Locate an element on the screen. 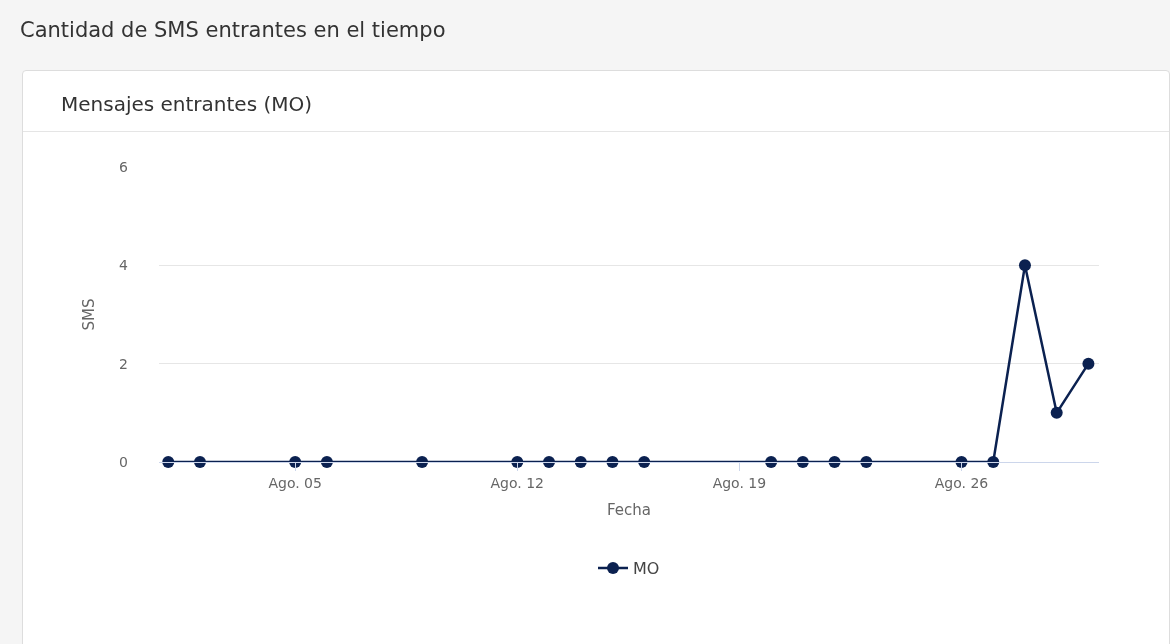  legend-label: MO is located at coordinates (646, 569).